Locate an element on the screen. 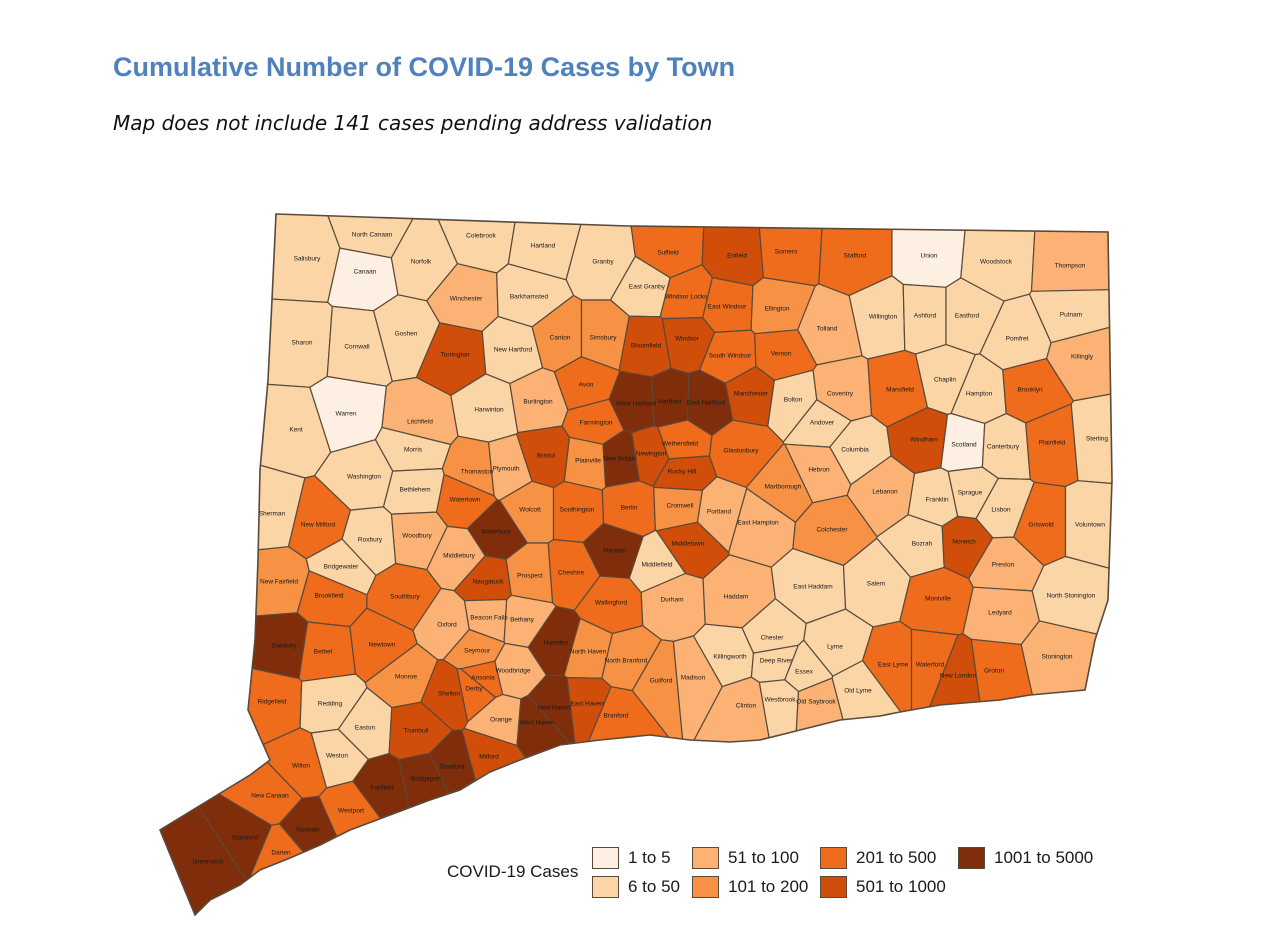  town-label-columbia: Columbia is located at coordinates (855, 450).